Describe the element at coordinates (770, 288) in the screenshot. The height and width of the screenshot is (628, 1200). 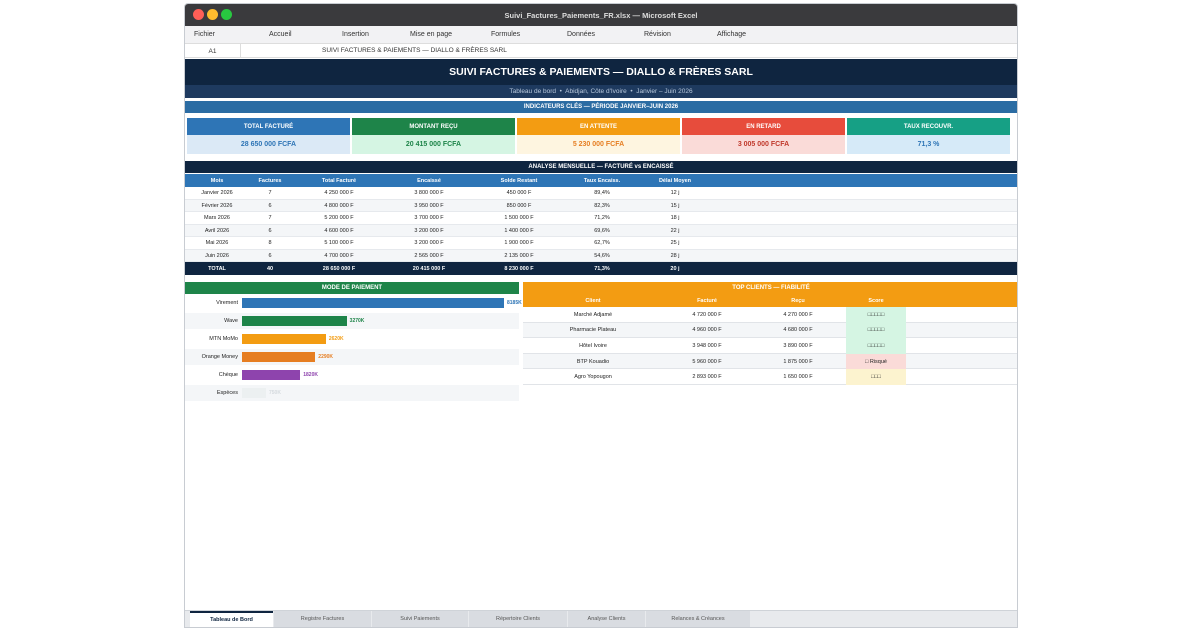
I see `section-header: TOP CLIENTS — FIABILITÉ` at that location.